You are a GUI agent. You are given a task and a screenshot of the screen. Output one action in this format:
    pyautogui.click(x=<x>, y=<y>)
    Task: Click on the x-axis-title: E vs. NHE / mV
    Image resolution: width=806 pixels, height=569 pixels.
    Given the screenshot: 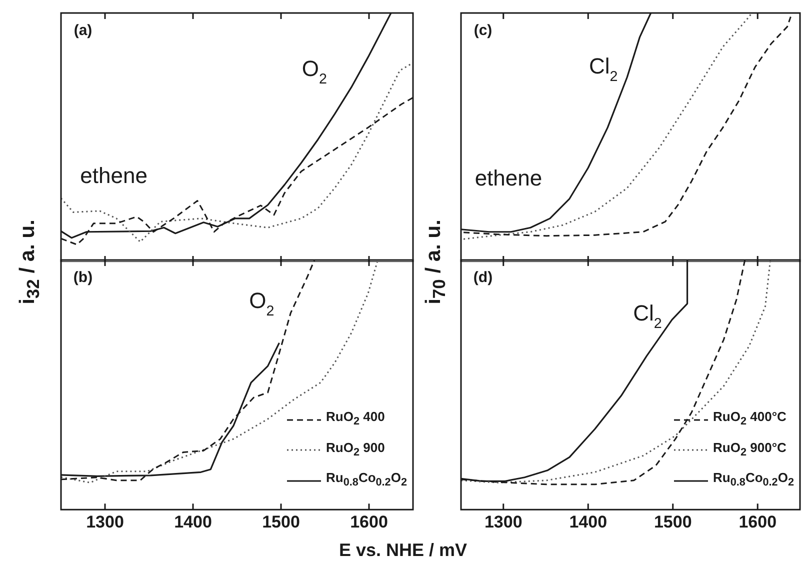 What is the action you would take?
    pyautogui.click(x=403, y=550)
    